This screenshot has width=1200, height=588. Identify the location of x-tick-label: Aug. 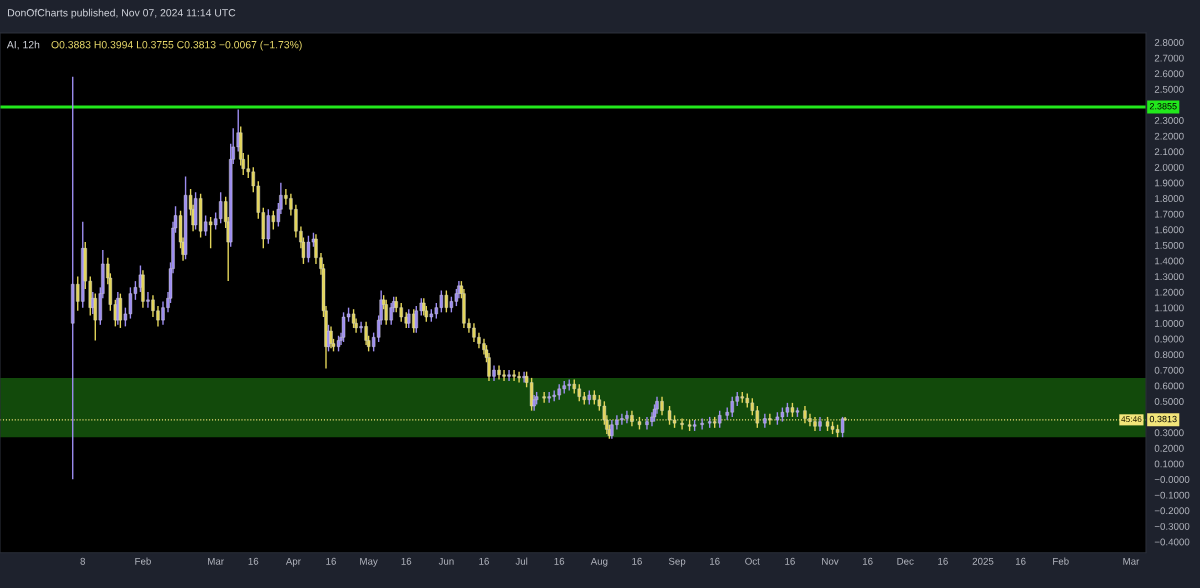
(599, 562).